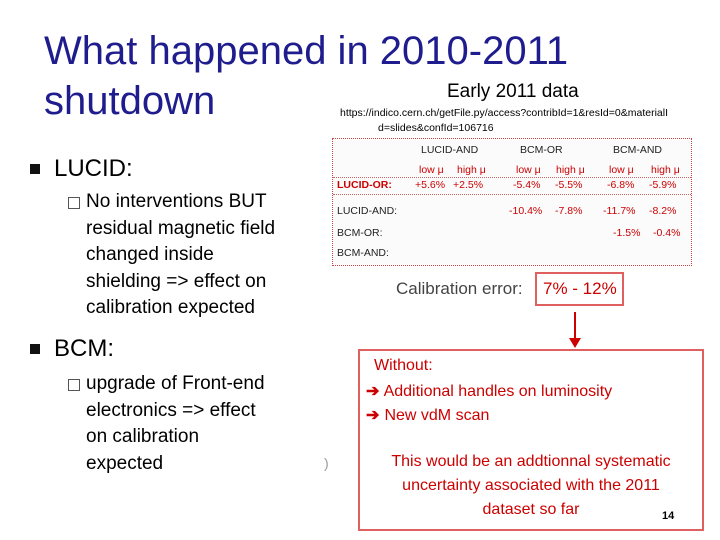 This screenshot has height=540, width=720. I want to click on row-label: BCM-AND:, so click(363, 253).